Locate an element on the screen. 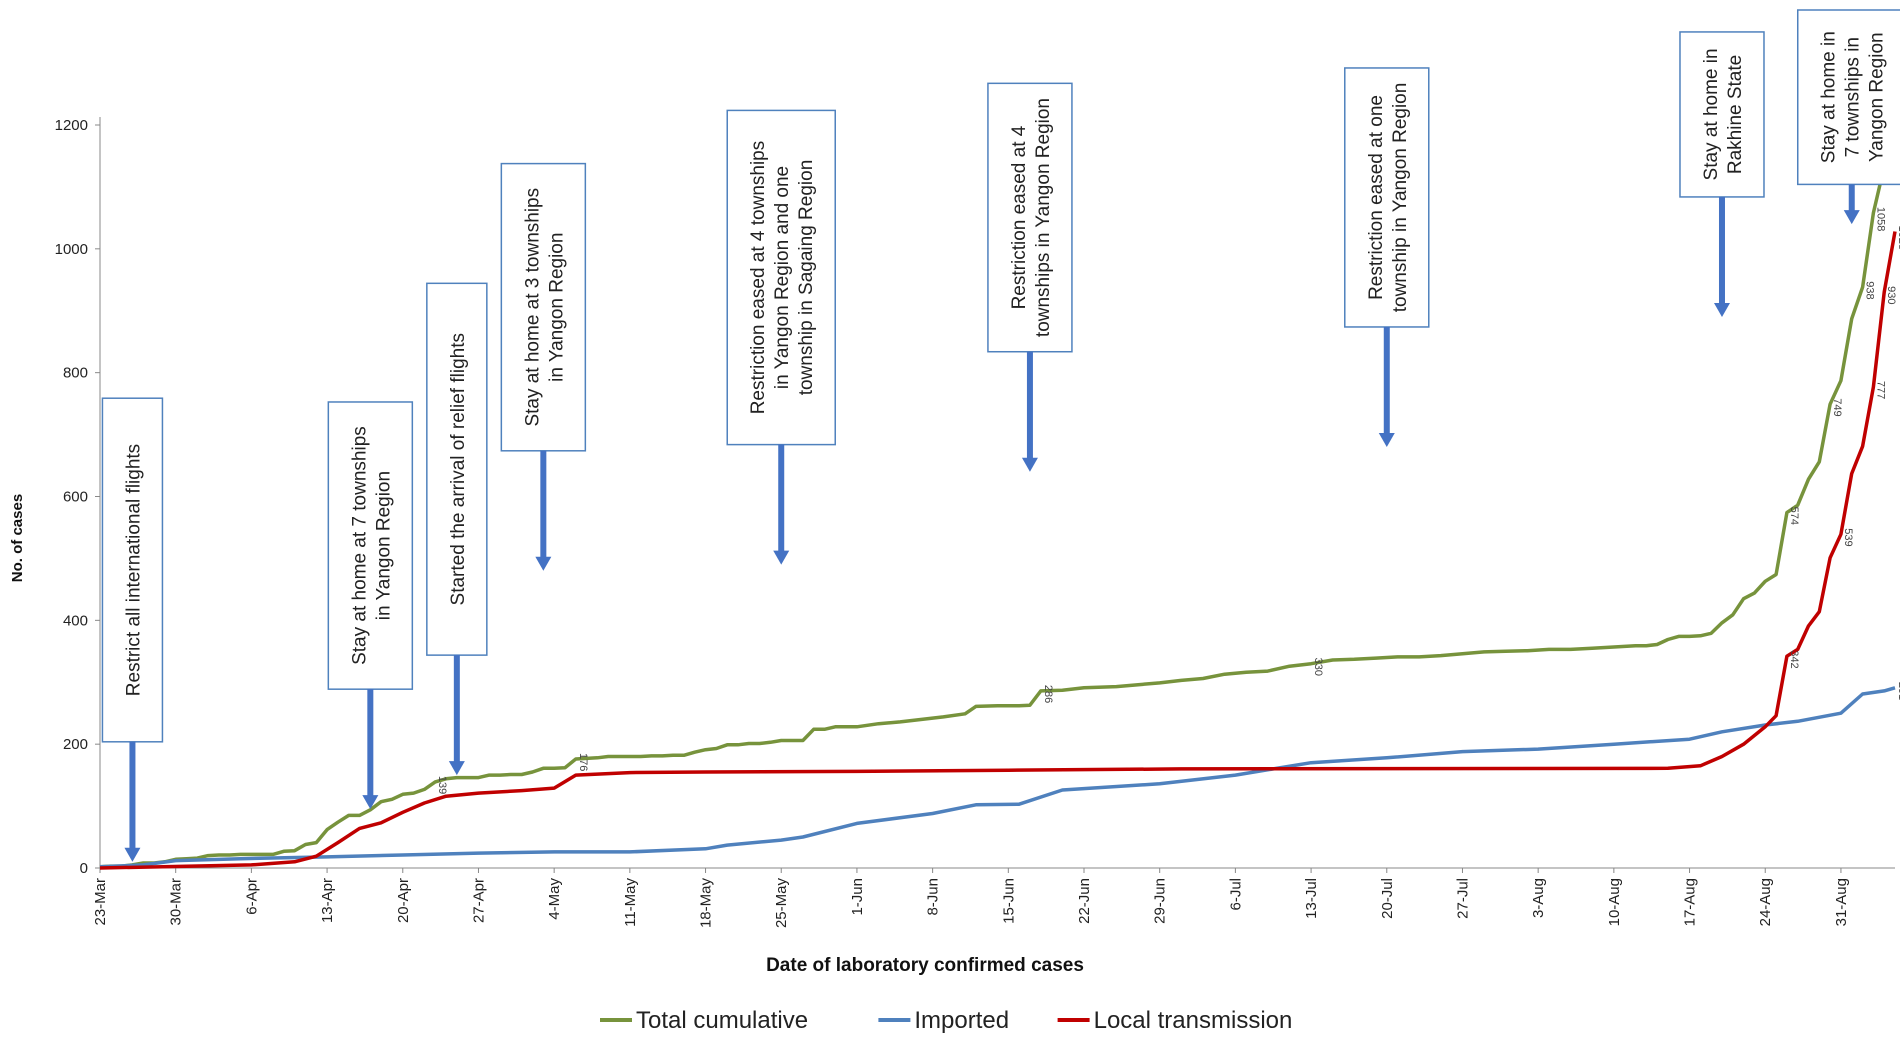 The height and width of the screenshot is (1037, 1900). x-tick-label: 27-Jul is located at coordinates (1462, 898).